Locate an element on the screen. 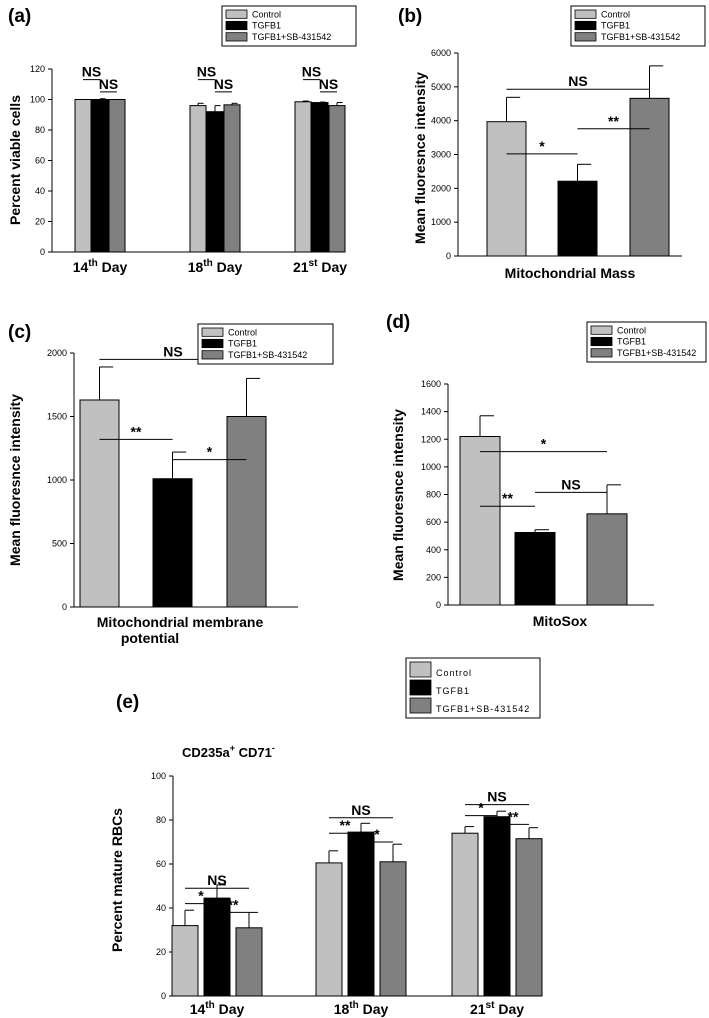 This screenshot has height=1018, width=709. x-axis-label: MitoSox is located at coordinates (560, 621).